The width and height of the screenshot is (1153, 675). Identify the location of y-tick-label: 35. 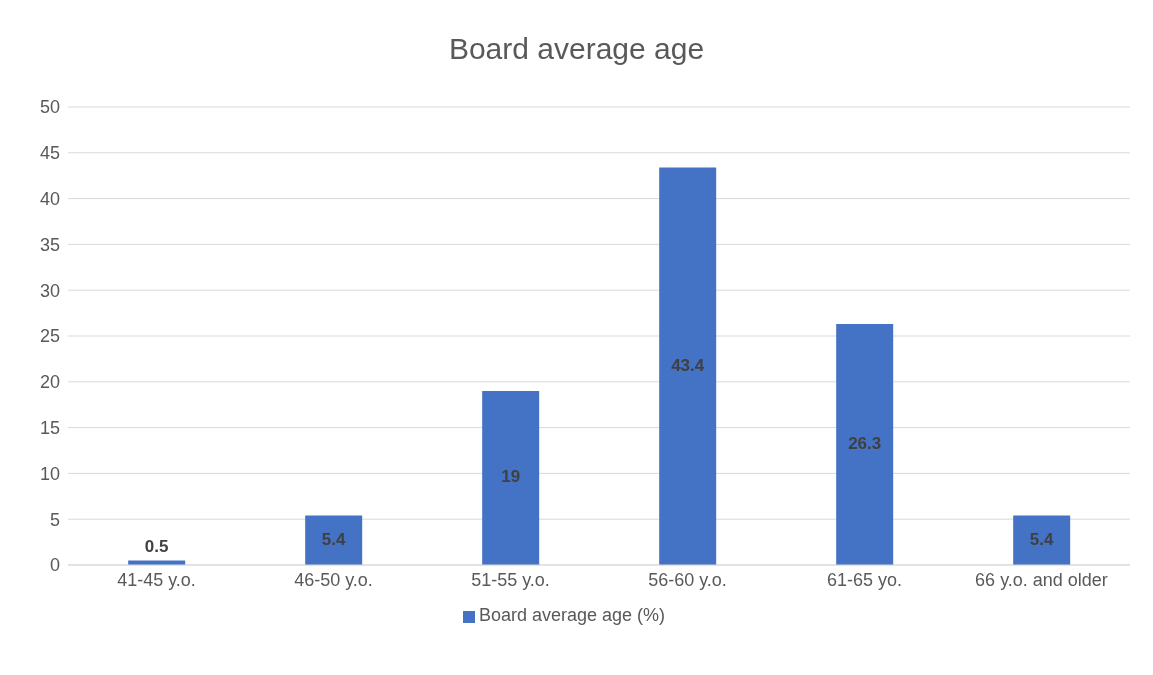
(49, 244).